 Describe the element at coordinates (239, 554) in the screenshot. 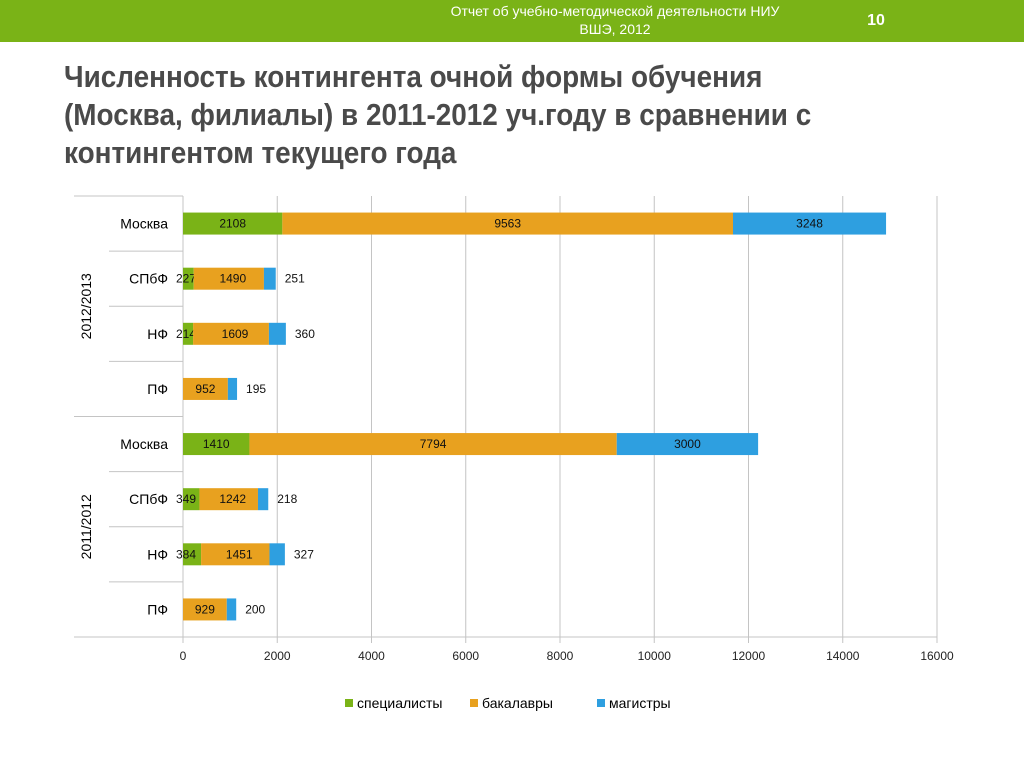

I see `data-label: 1451` at that location.